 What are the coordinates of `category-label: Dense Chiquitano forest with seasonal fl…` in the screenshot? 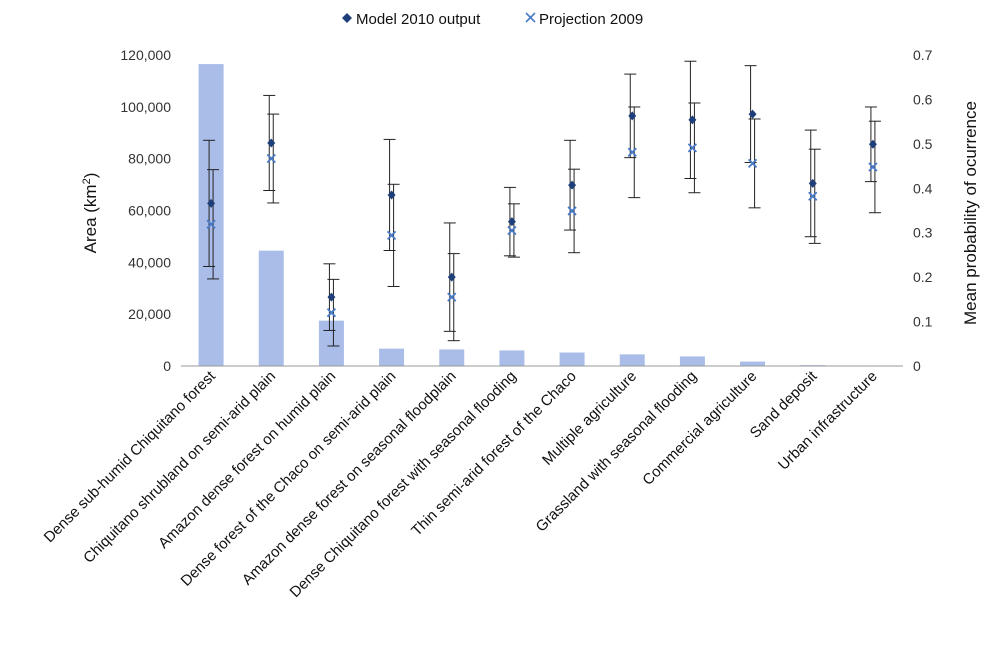 It's located at (403, 484).